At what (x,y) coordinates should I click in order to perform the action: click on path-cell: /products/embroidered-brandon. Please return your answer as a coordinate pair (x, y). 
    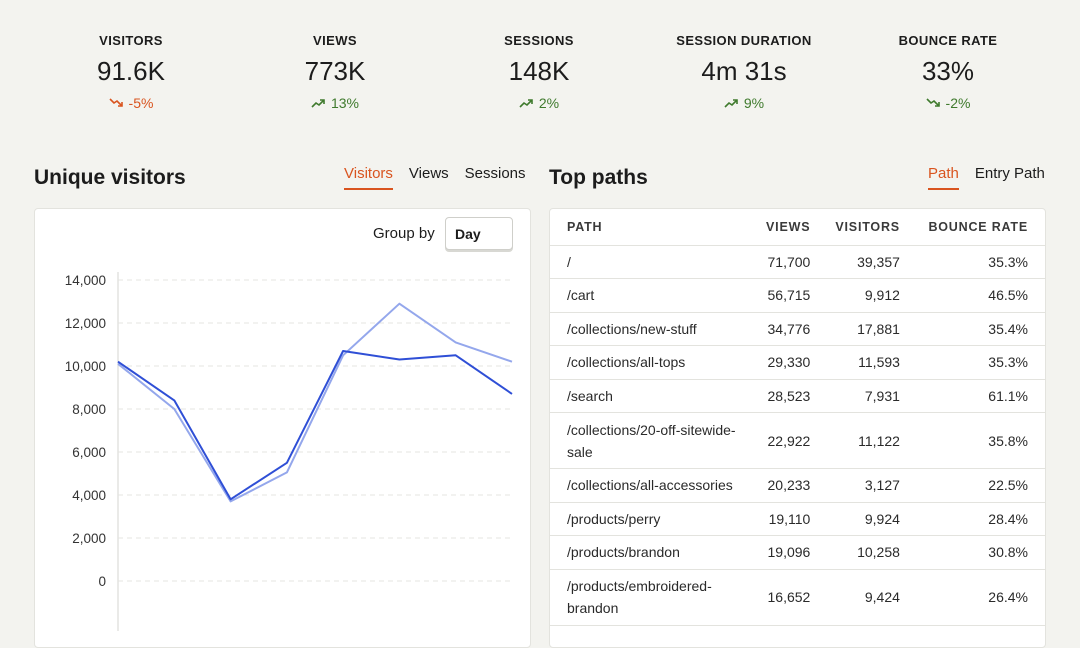
    Looking at the image, I should click on (655, 597).